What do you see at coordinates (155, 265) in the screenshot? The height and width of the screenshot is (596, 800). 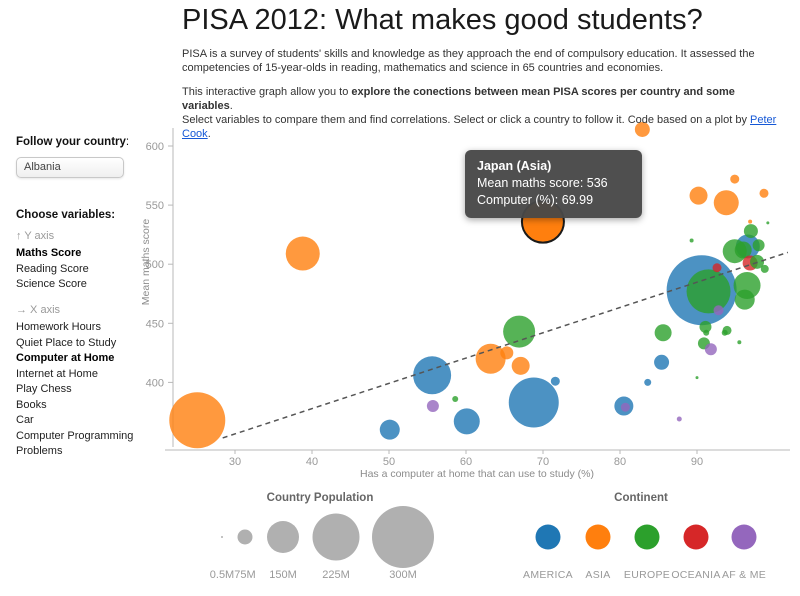 I see `y-tick-label: 500` at bounding box center [155, 265].